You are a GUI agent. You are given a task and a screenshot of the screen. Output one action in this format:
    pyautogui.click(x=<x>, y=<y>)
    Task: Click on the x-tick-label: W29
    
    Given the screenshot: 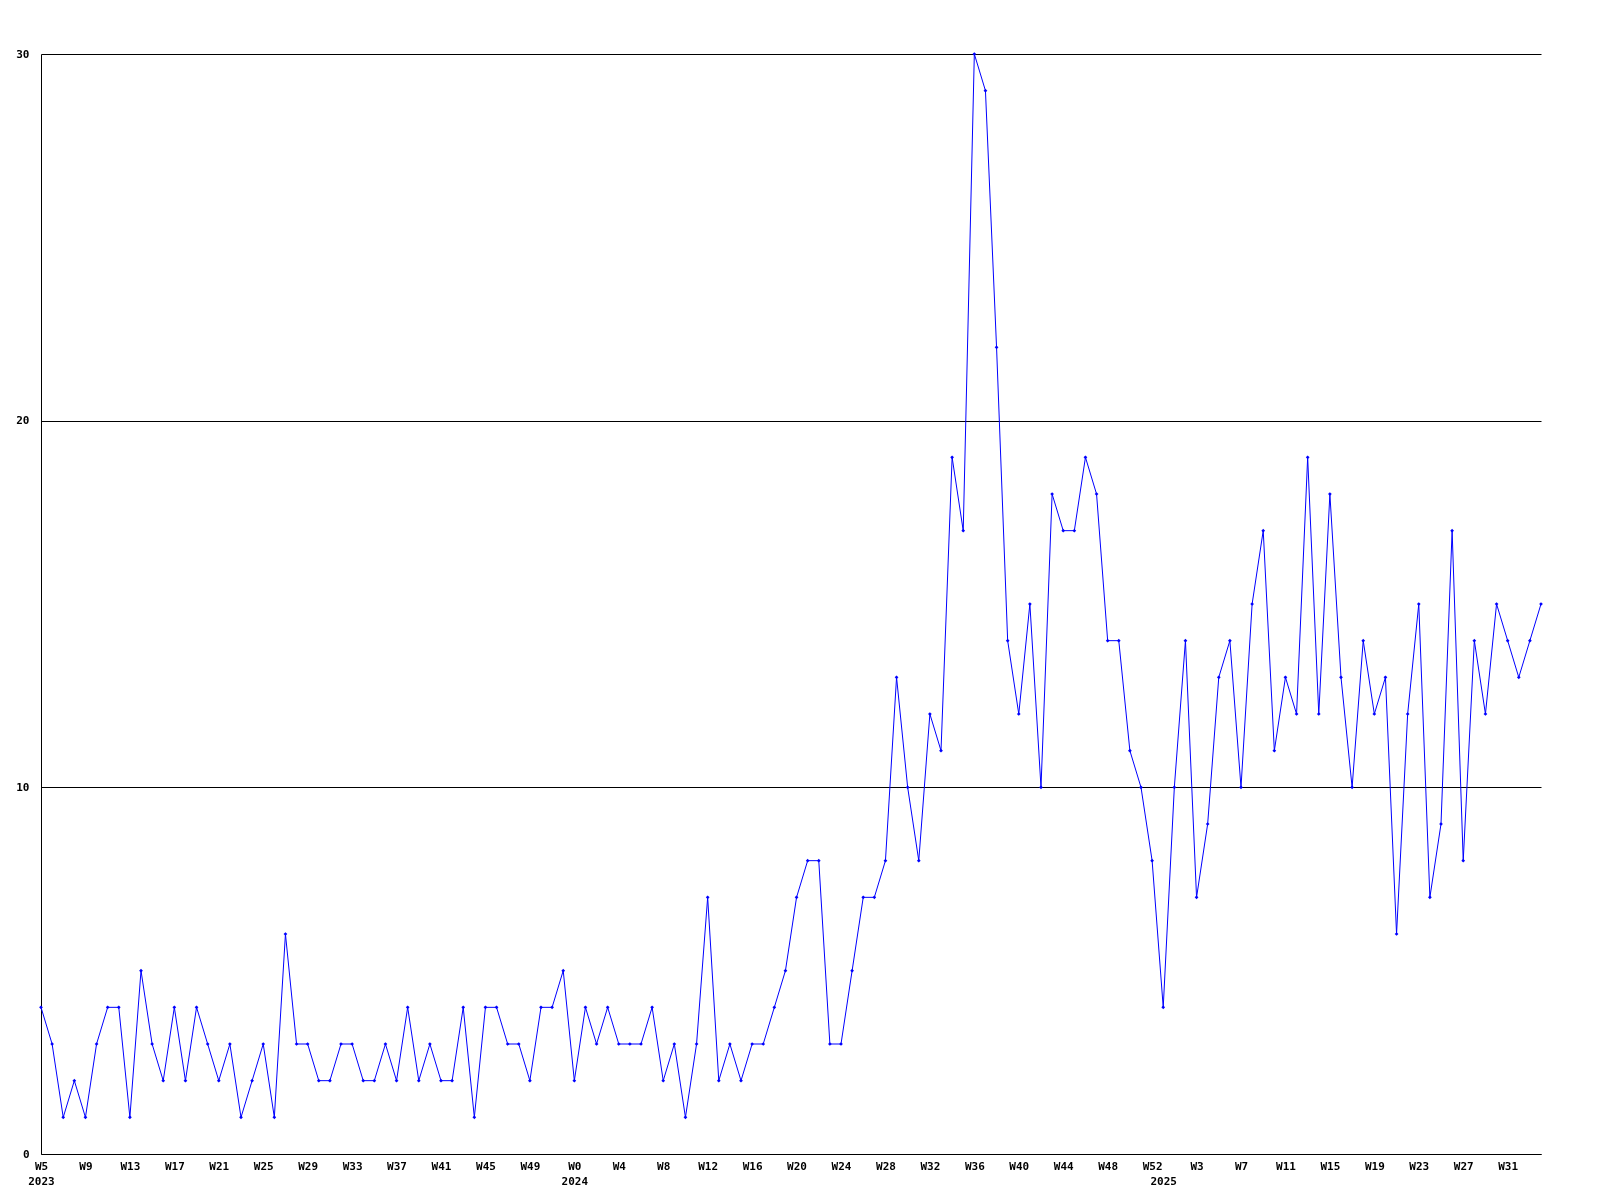 What is the action you would take?
    pyautogui.click(x=308, y=1166)
    